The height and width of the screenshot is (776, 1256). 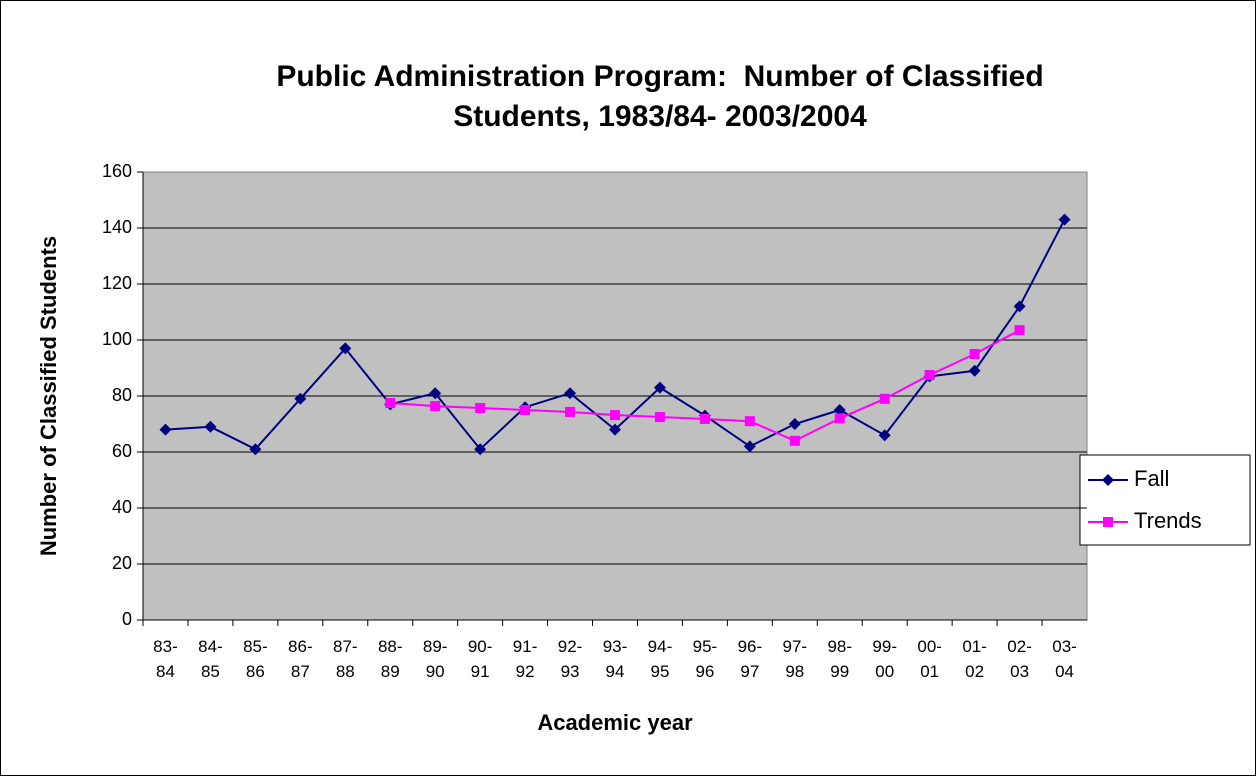 I want to click on x-tick-label: 83-84, so click(x=165, y=659).